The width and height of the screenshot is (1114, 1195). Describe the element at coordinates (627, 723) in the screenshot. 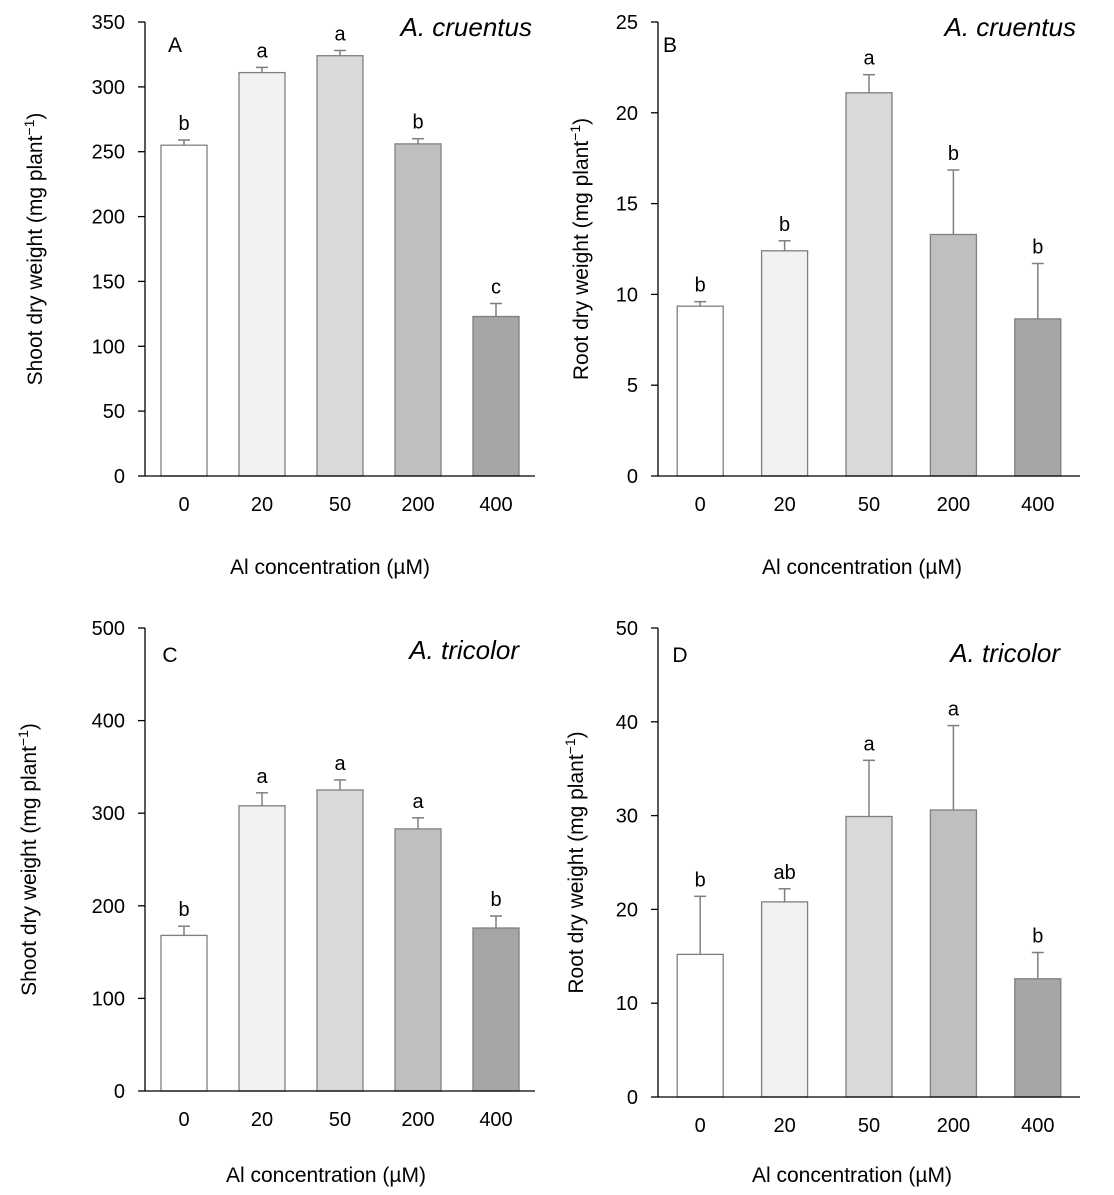

I see `y-tick-label: 40` at that location.